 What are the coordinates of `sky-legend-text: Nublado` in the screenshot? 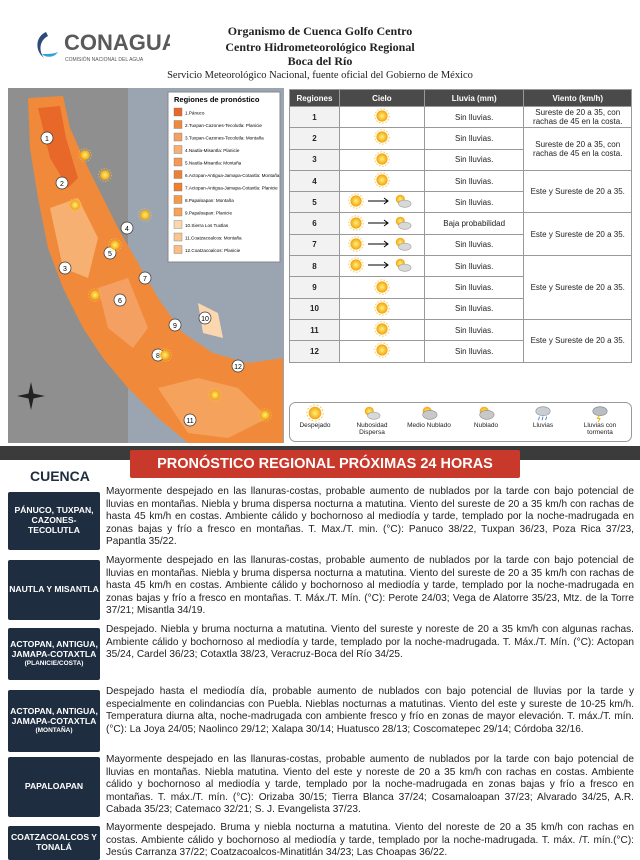 It's located at (486, 425).